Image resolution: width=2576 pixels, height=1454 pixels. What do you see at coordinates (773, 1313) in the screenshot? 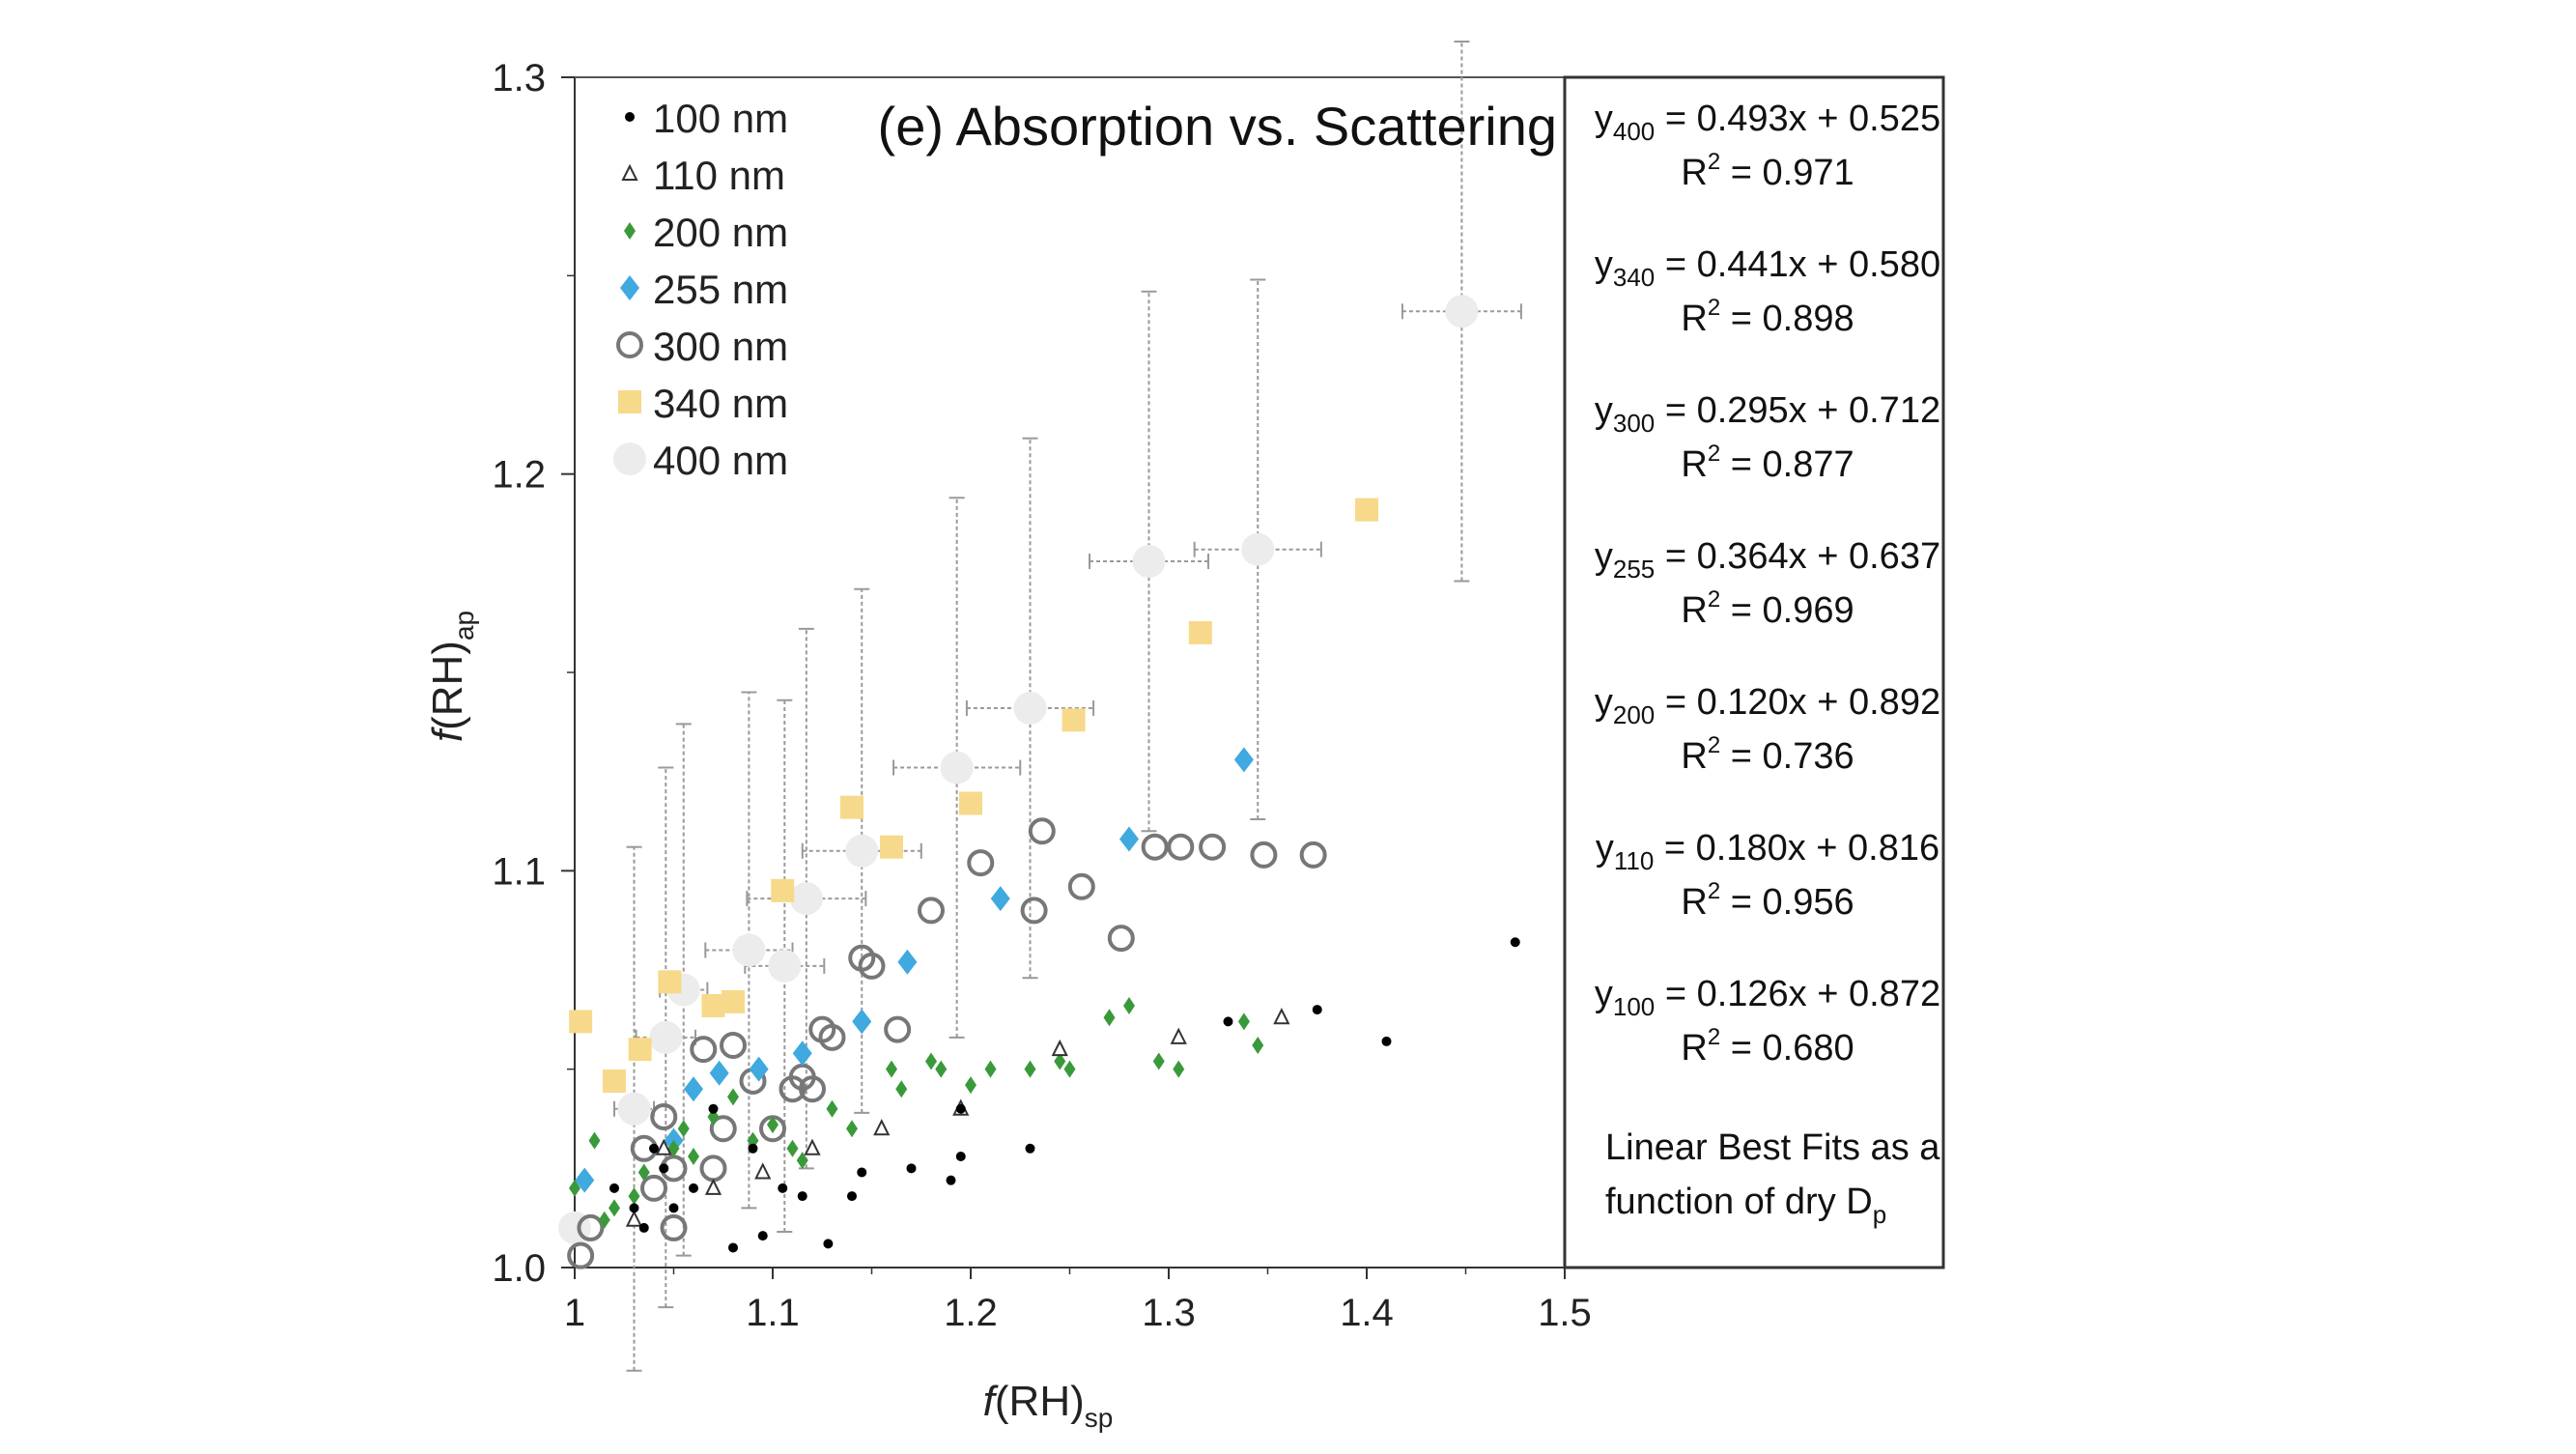
I see `x-tick-label: 1.1` at bounding box center [773, 1313].